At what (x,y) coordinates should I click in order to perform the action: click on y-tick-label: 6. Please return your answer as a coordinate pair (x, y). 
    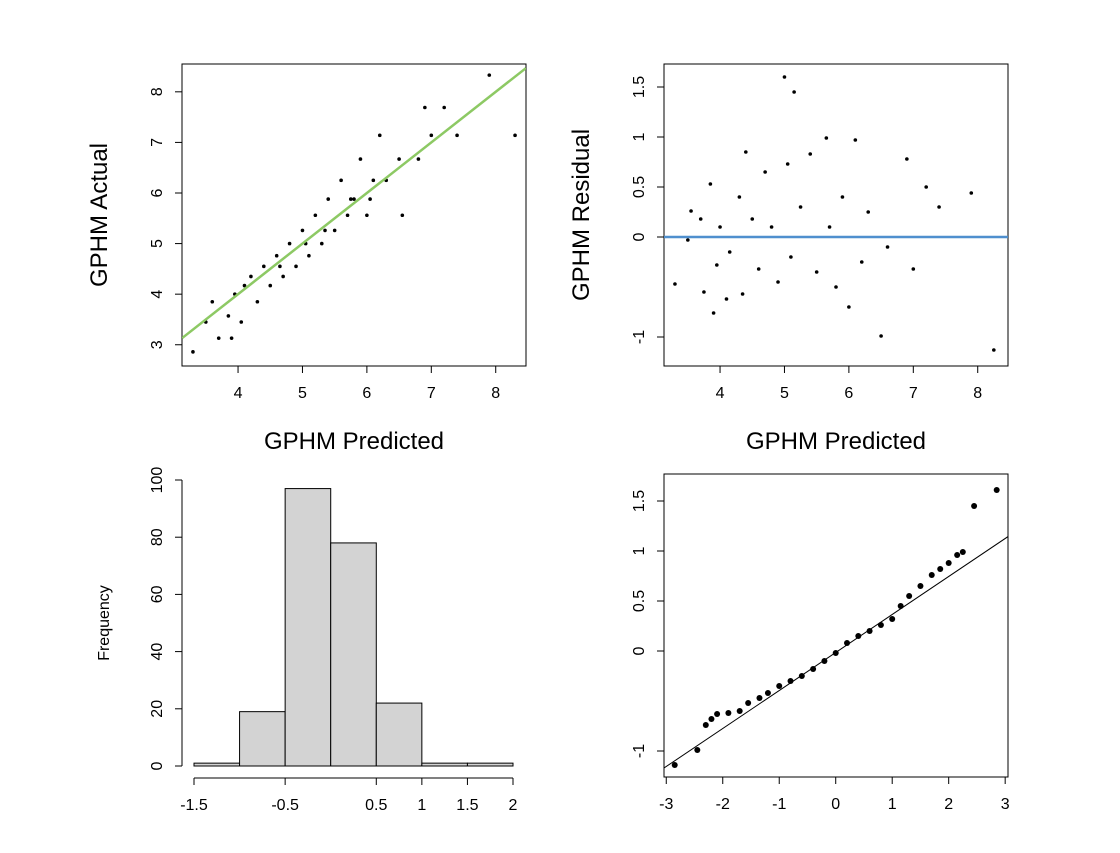
    Looking at the image, I should click on (157, 192).